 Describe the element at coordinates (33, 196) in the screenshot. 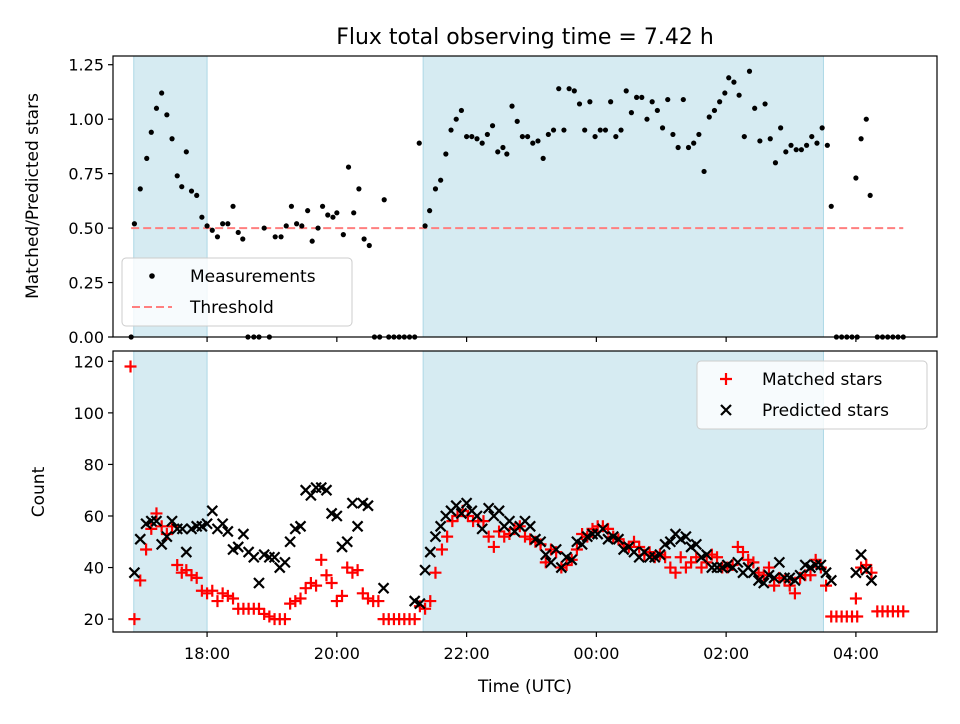

I see `top-y-axis-label: Matched/Predicted stars` at that location.